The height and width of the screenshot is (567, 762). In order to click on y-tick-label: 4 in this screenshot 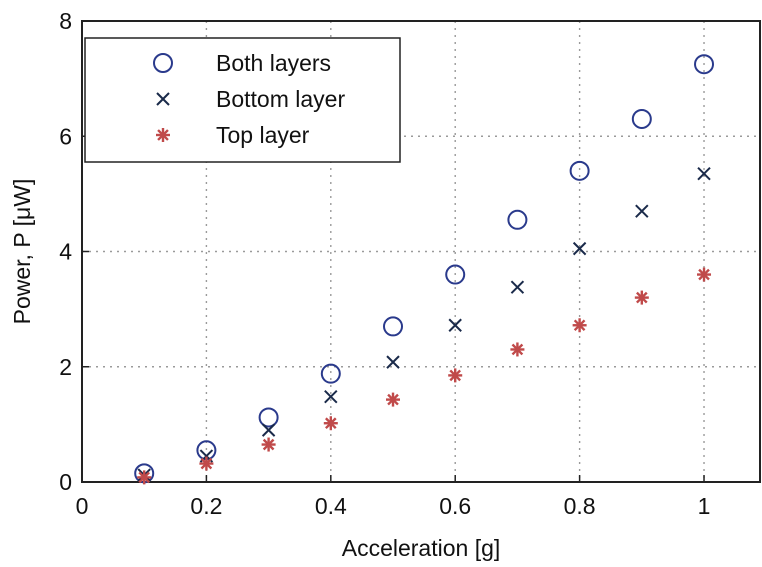, I will do `click(65, 252)`.